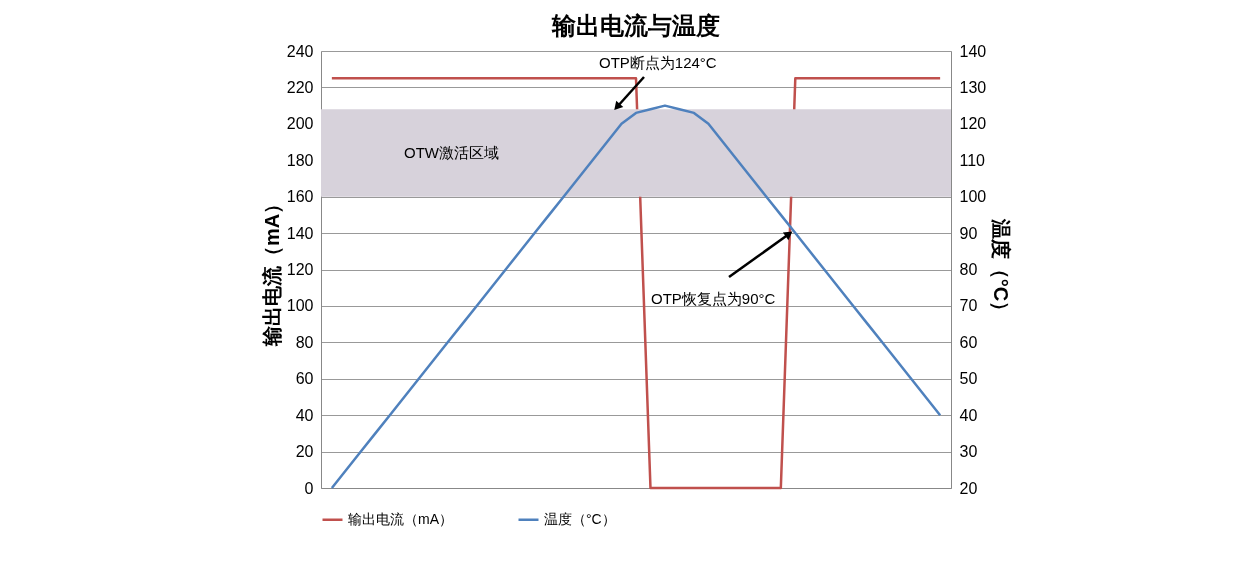 Image resolution: width=1246 pixels, height=577 pixels. What do you see at coordinates (271, 270) in the screenshot?
I see `y-axis-title: 输出电流（mA）` at bounding box center [271, 270].